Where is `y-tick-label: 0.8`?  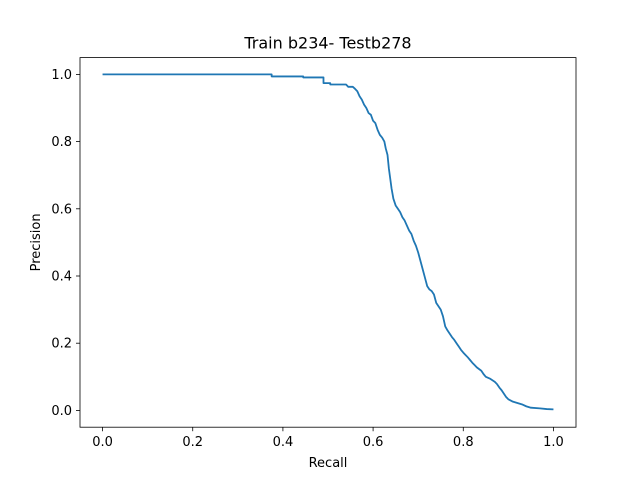
y-tick-label: 0.8 is located at coordinates (61, 142).